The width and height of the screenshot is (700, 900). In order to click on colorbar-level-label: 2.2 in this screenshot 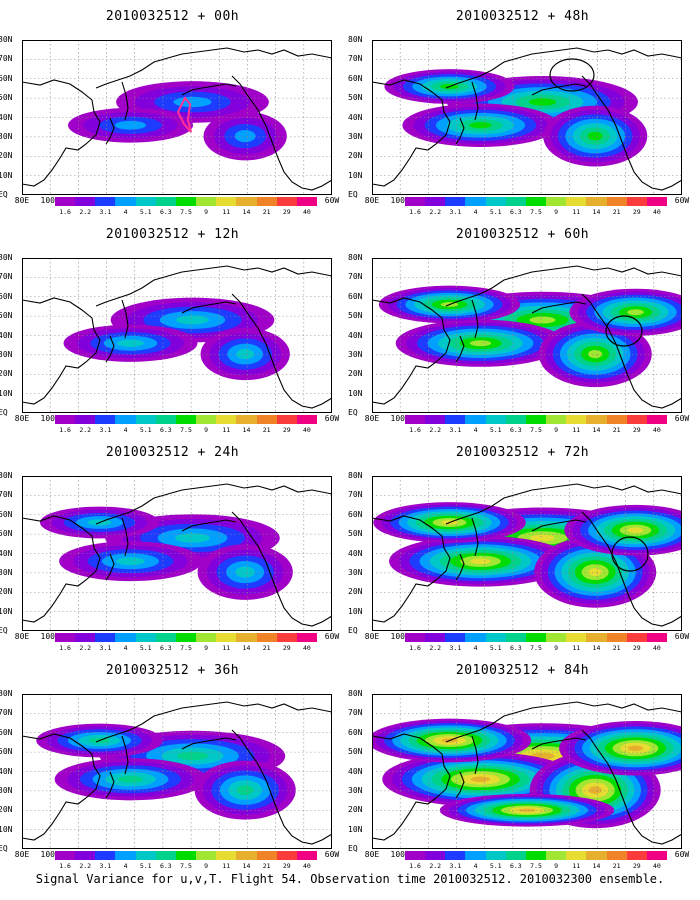, I will do `click(85, 866)`.